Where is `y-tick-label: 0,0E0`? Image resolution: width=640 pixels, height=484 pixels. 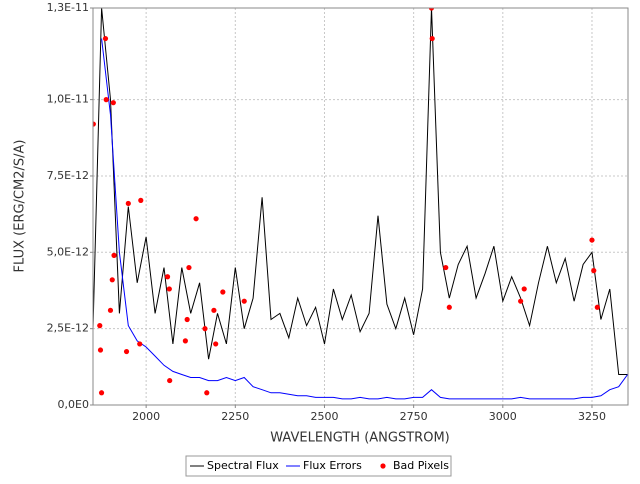
y-tick-label: 0,0E0 is located at coordinates (73, 404).